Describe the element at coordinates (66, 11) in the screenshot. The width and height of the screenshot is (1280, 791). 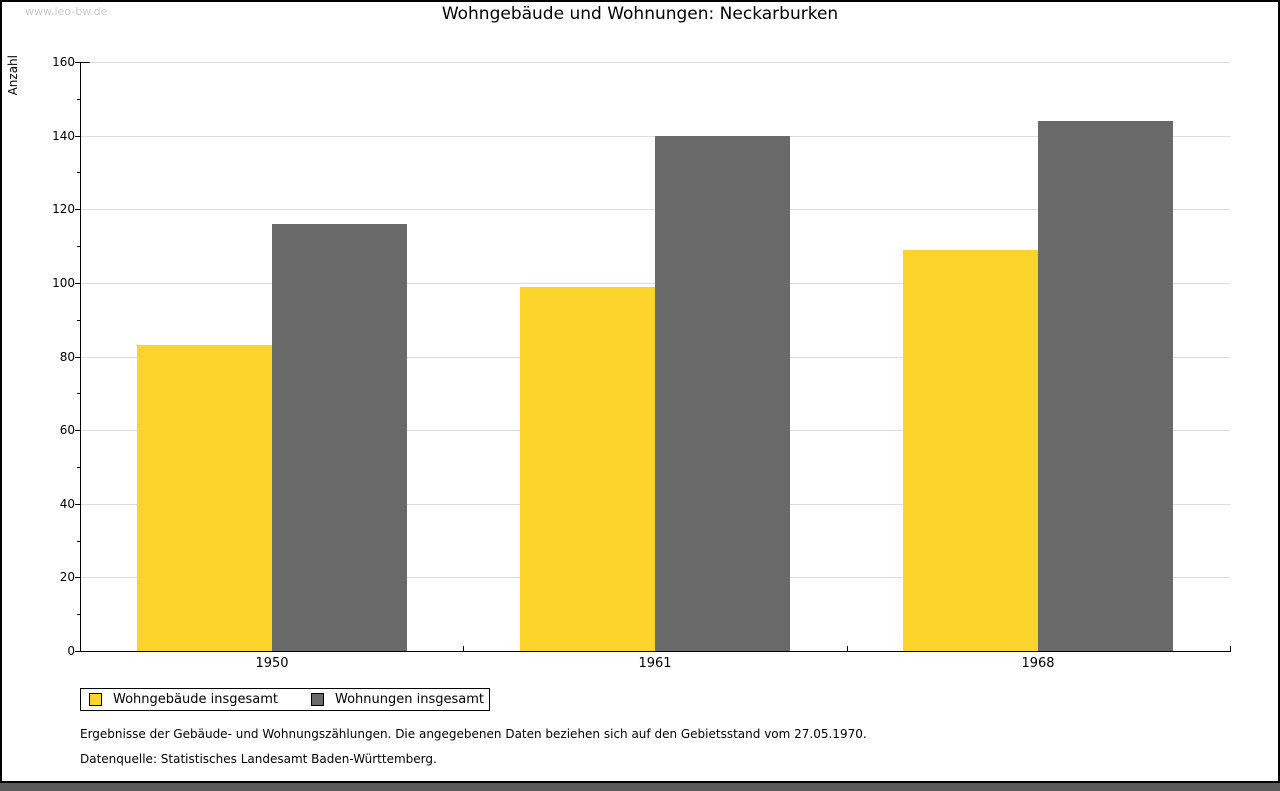
I see `watermark: www.leo-bw.de` at that location.